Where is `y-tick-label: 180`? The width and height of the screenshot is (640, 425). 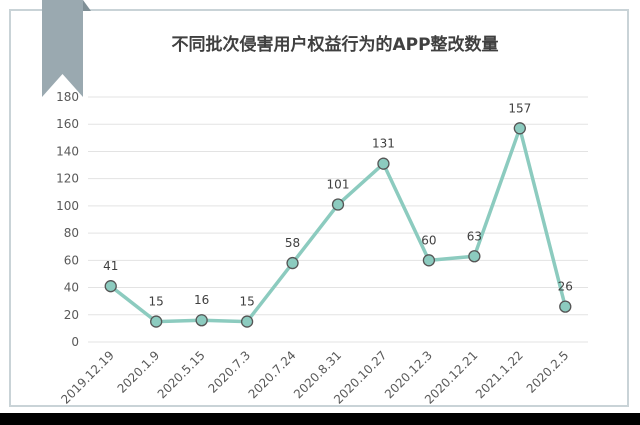 y-tick-label: 180 is located at coordinates (67, 97).